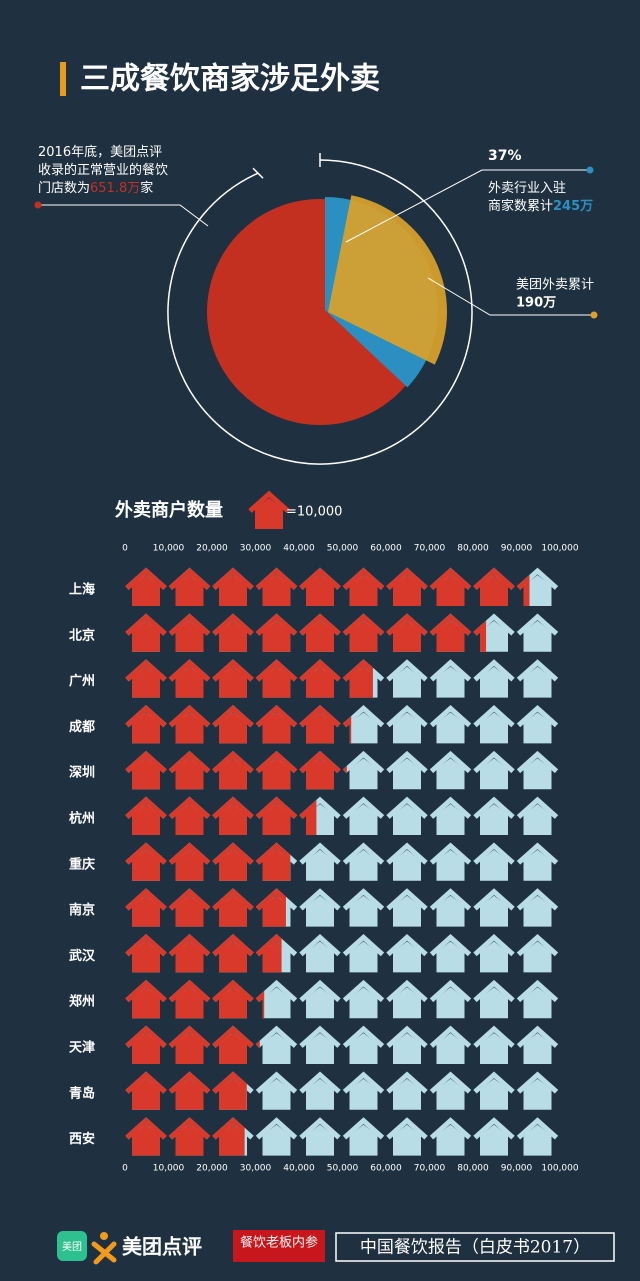 Image resolution: width=640 pixels, height=1281 pixels. Describe the element at coordinates (320, 312) in the screenshot. I see `ring` at that location.